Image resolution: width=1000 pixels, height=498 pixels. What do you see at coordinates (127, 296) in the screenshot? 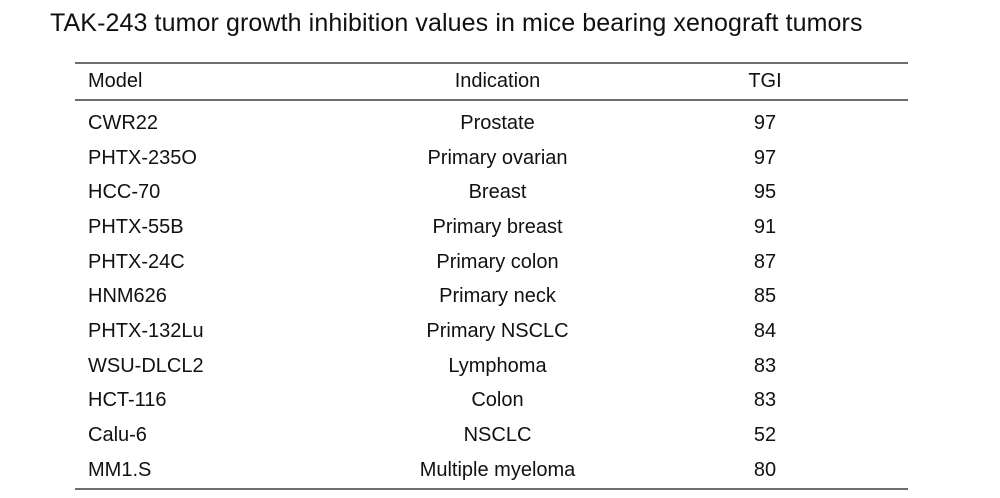
I see `model-cell: HNM626` at bounding box center [127, 296].